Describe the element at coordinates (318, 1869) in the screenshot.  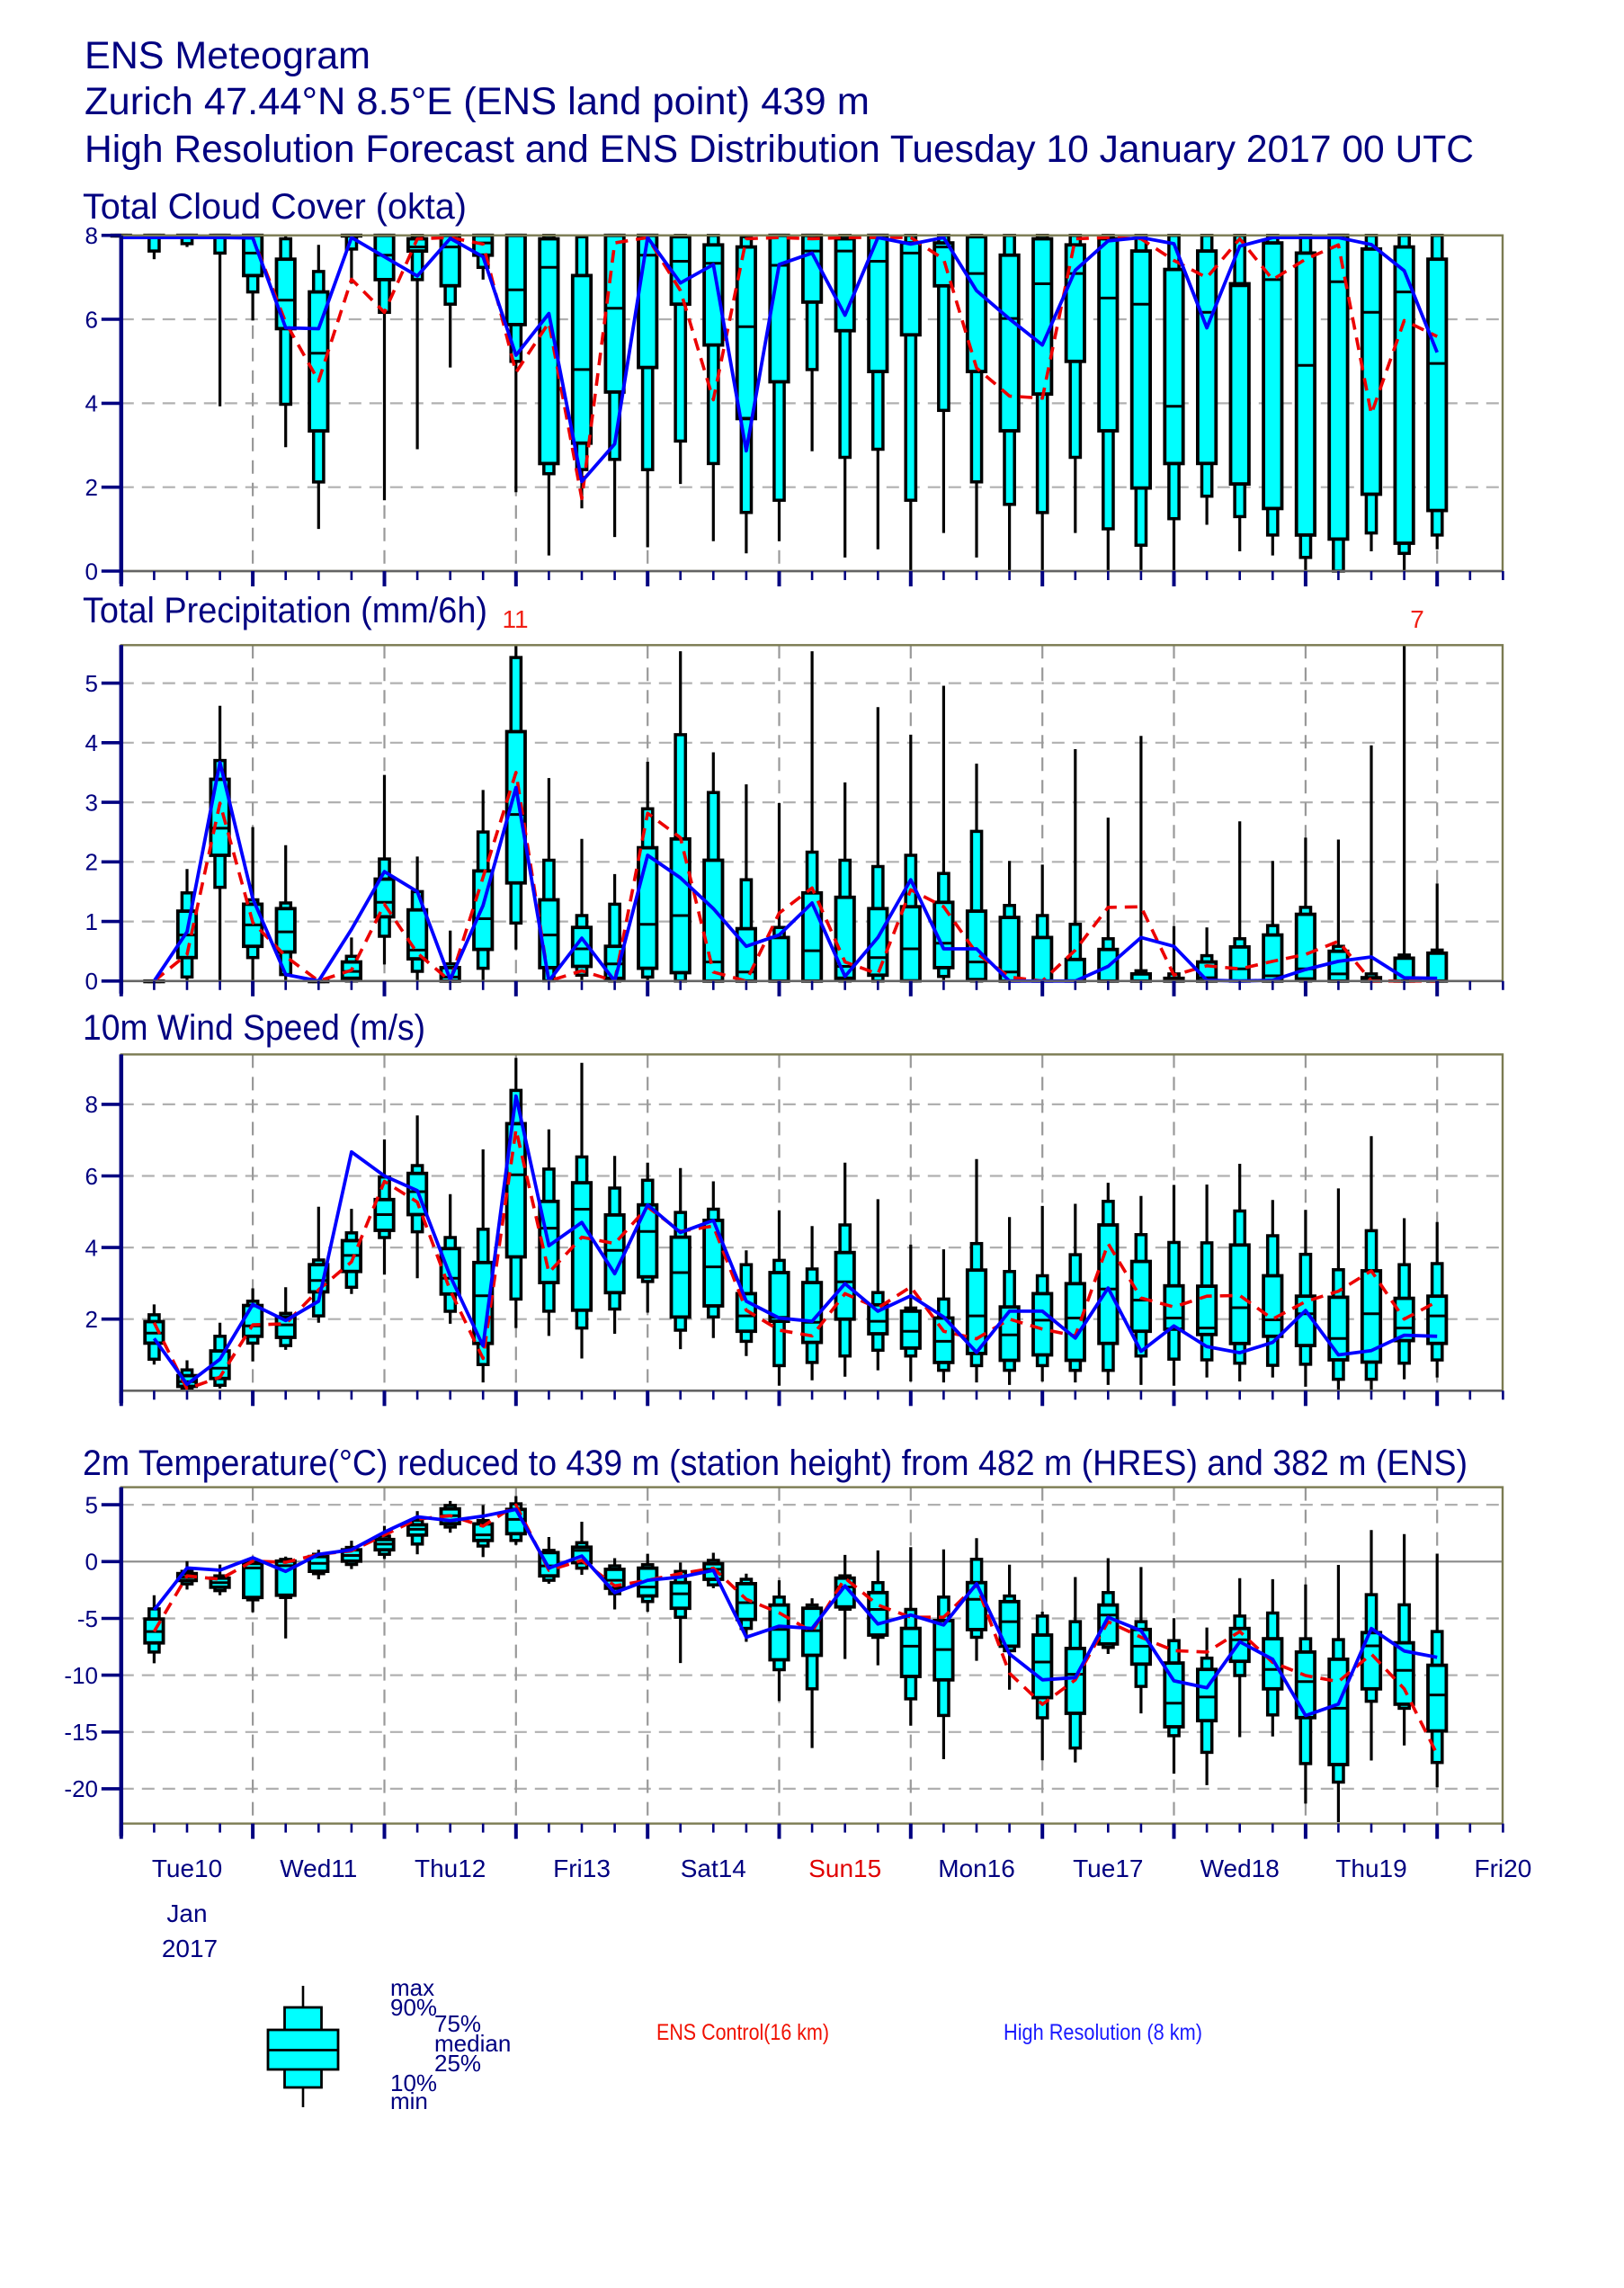
I see `svg-text: Wed11` at that location.